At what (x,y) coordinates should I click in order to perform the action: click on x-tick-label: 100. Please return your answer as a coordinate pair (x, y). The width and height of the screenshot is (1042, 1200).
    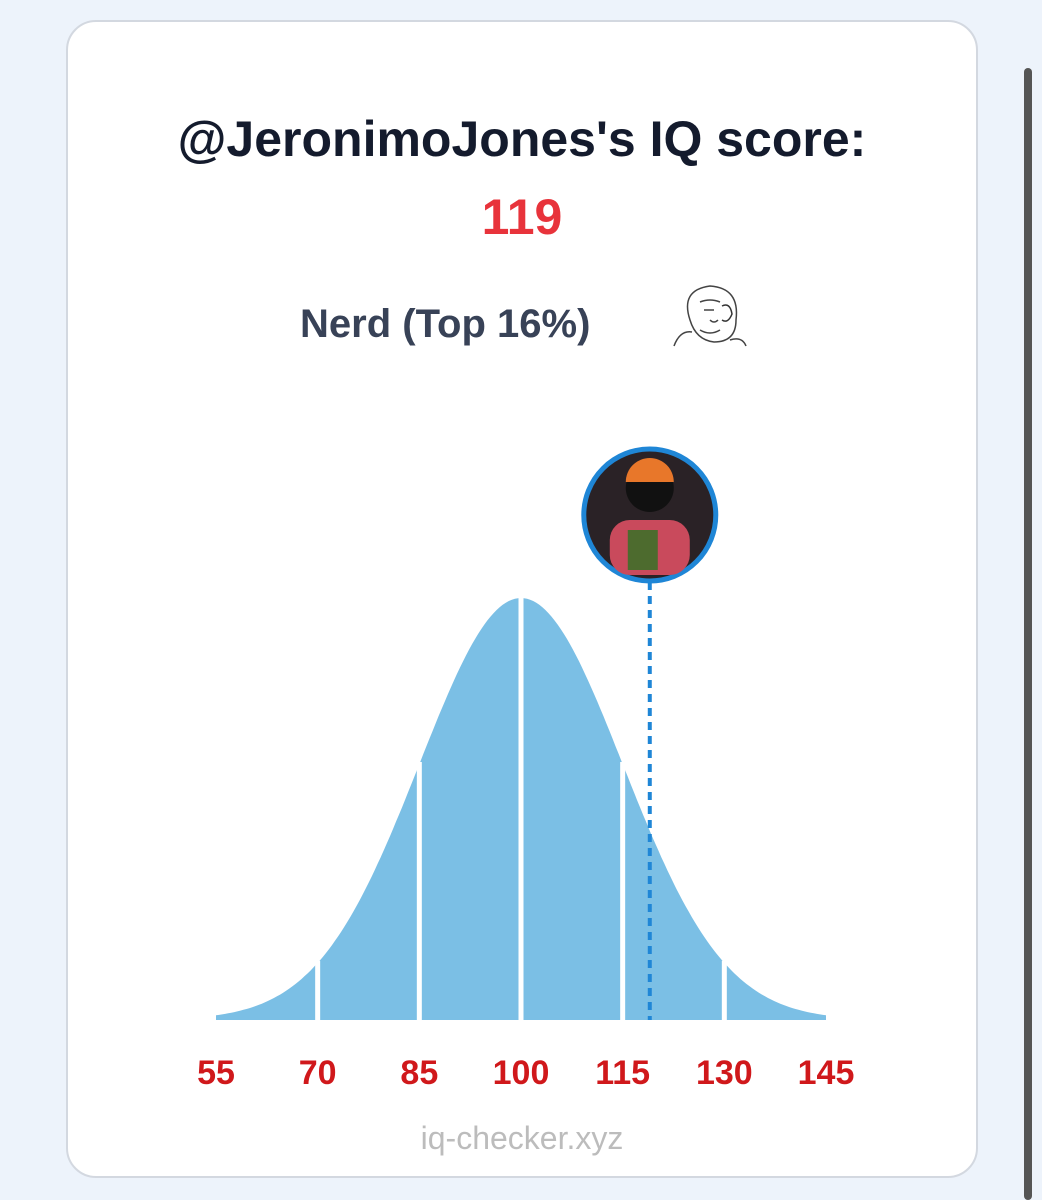
    Looking at the image, I should click on (521, 1073).